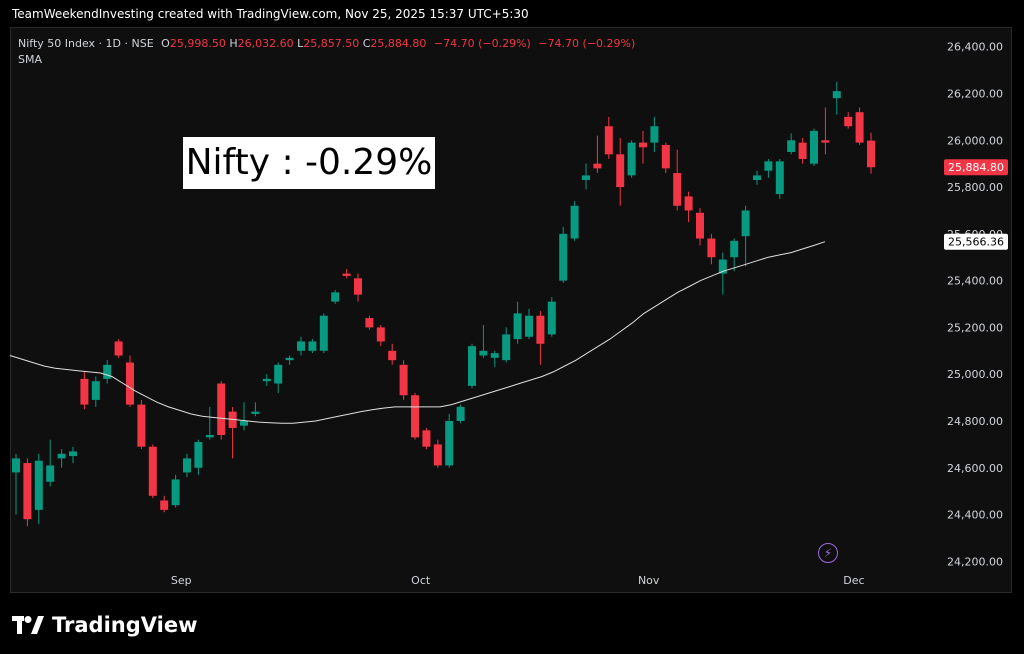  What do you see at coordinates (331, 43) in the screenshot?
I see `legend-low: 25,857.50` at bounding box center [331, 43].